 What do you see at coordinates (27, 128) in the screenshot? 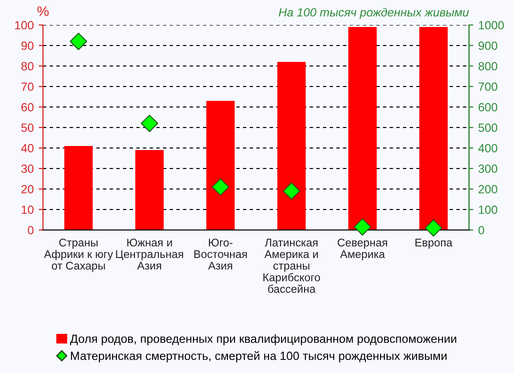
I see `y-tick-label: 50` at bounding box center [27, 128].